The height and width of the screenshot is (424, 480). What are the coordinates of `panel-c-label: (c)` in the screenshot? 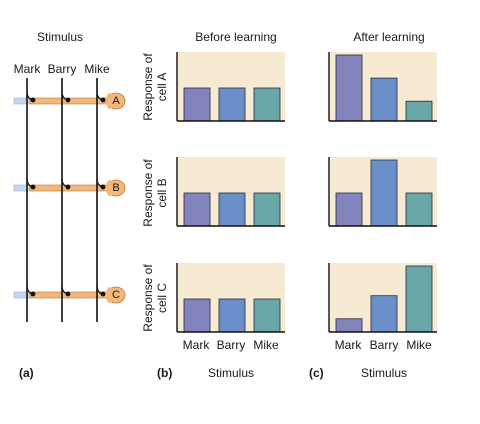 It's located at (316, 373).